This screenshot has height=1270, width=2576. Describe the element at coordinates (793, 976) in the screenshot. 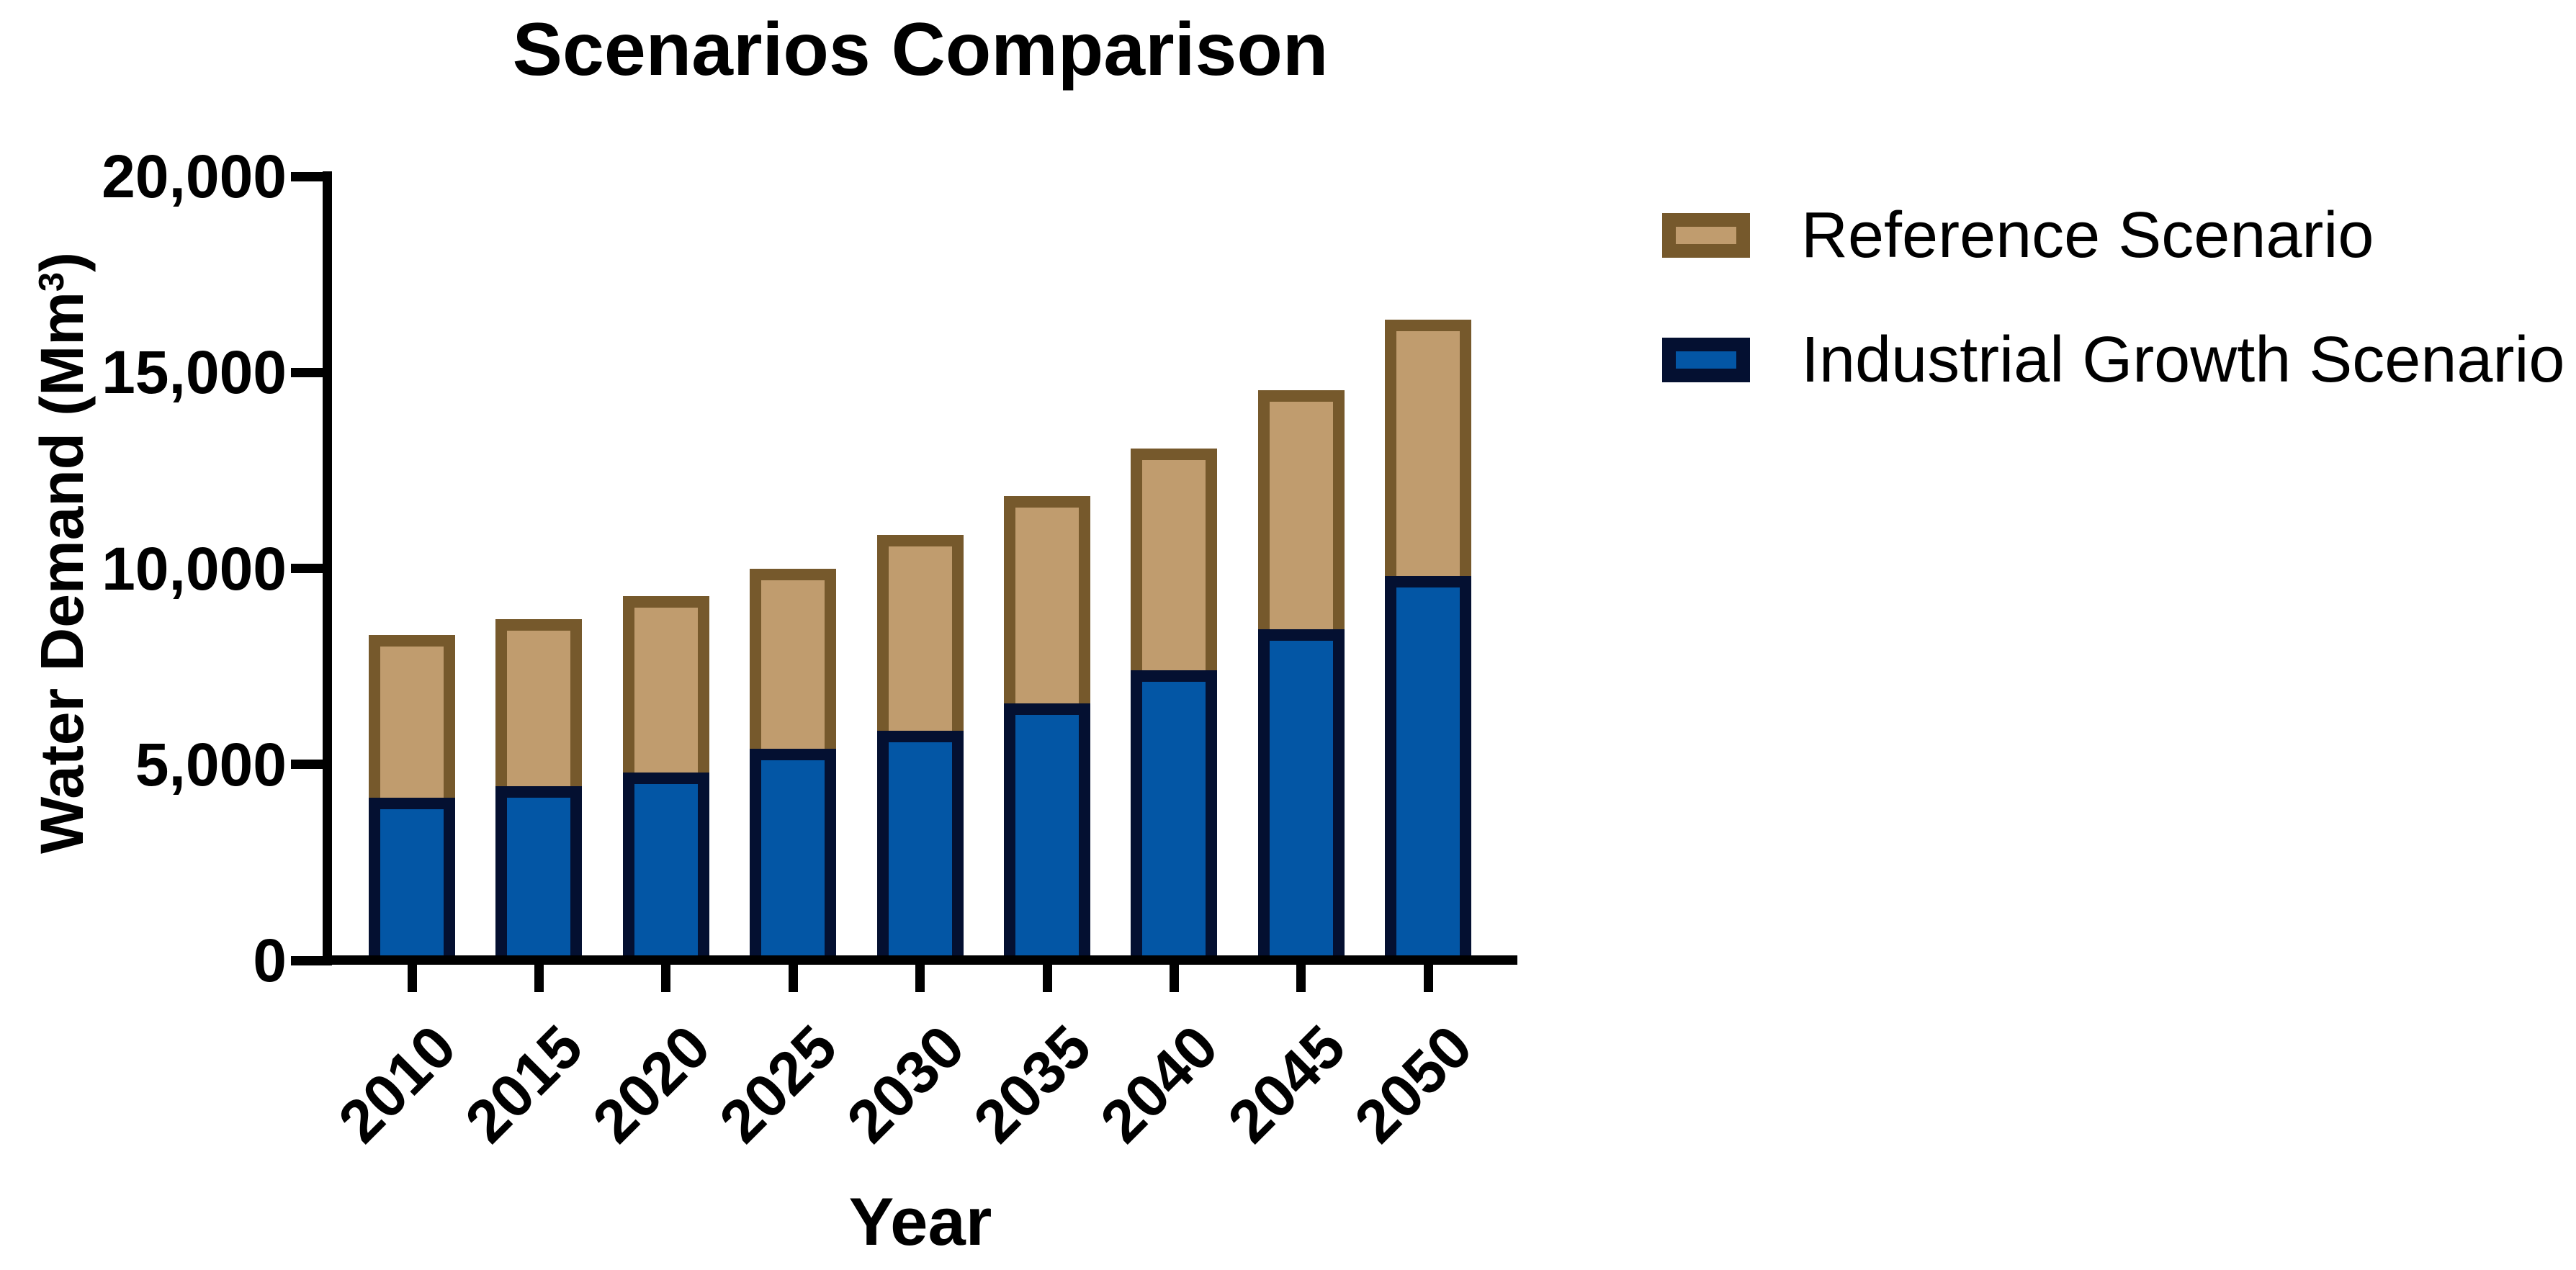

I see `x-tick-mark-2025` at that location.